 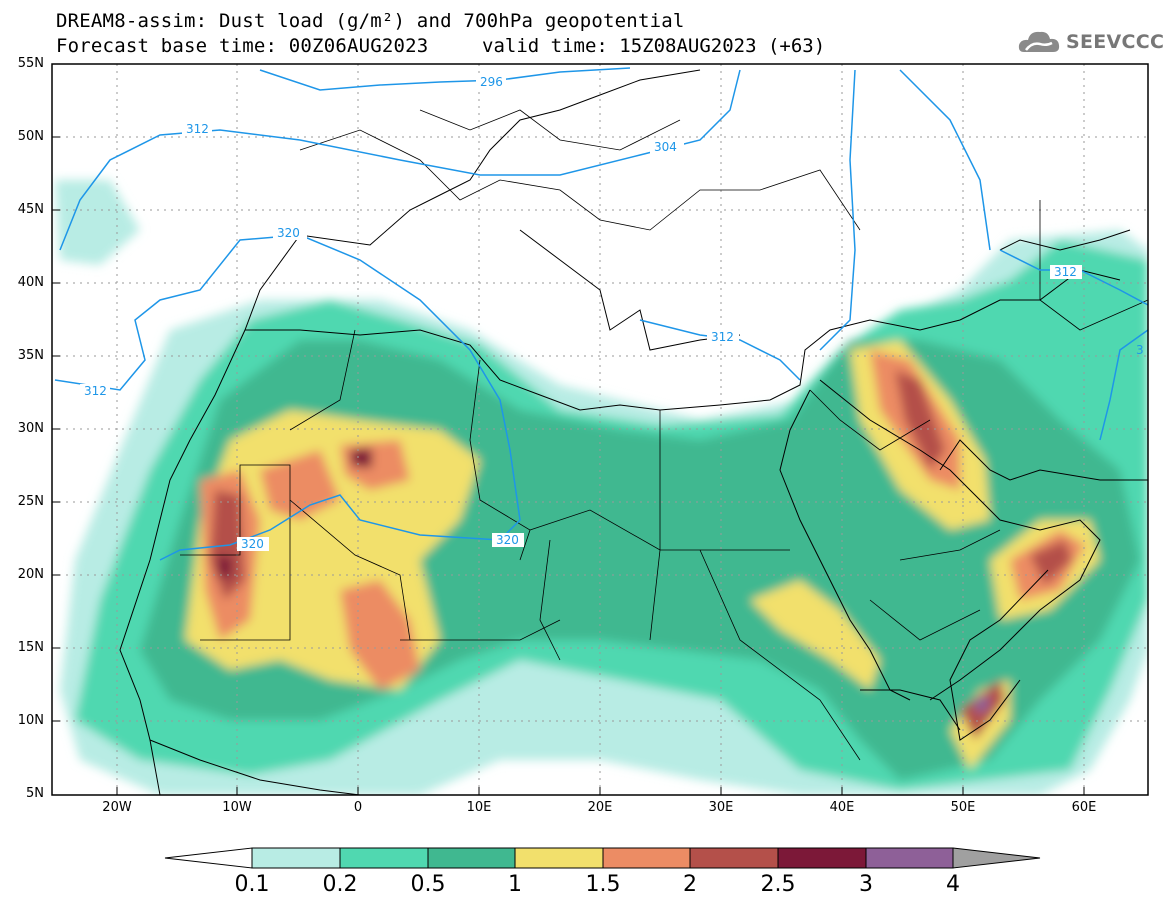 What do you see at coordinates (30, 501) in the screenshot?
I see `lat-label: 25N` at bounding box center [30, 501].